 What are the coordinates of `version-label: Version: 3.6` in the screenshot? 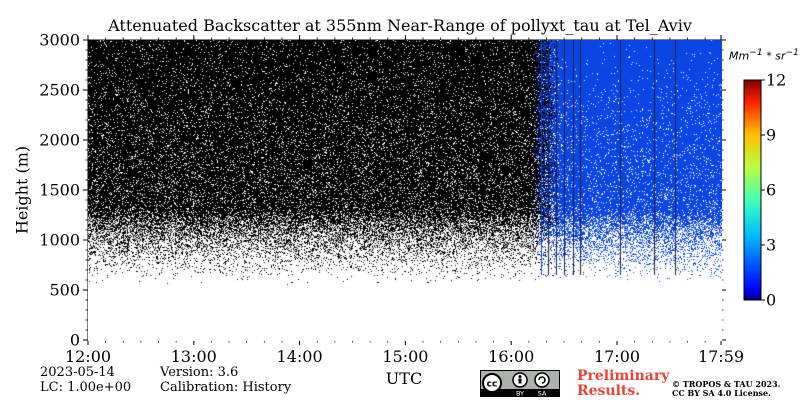 It's located at (199, 372).